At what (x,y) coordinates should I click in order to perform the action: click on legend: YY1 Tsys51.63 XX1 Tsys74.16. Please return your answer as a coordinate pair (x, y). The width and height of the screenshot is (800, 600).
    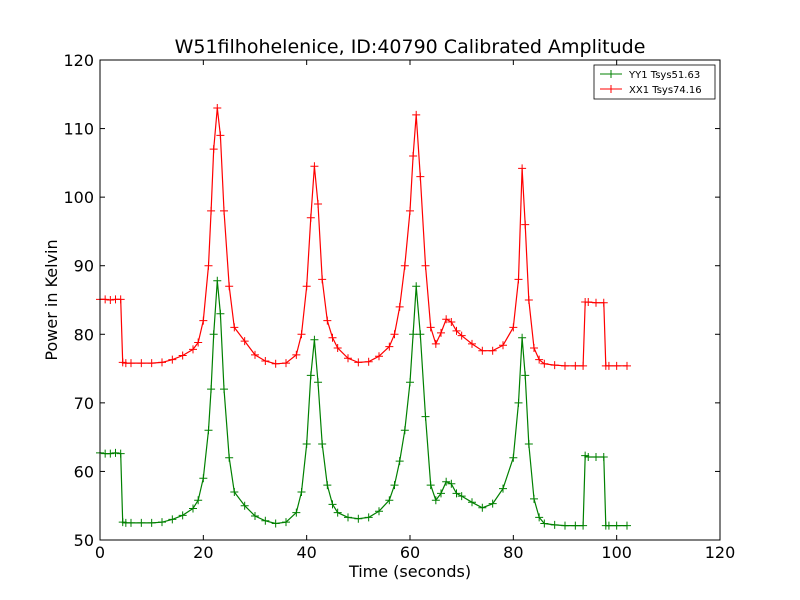
    Looking at the image, I should click on (654, 82).